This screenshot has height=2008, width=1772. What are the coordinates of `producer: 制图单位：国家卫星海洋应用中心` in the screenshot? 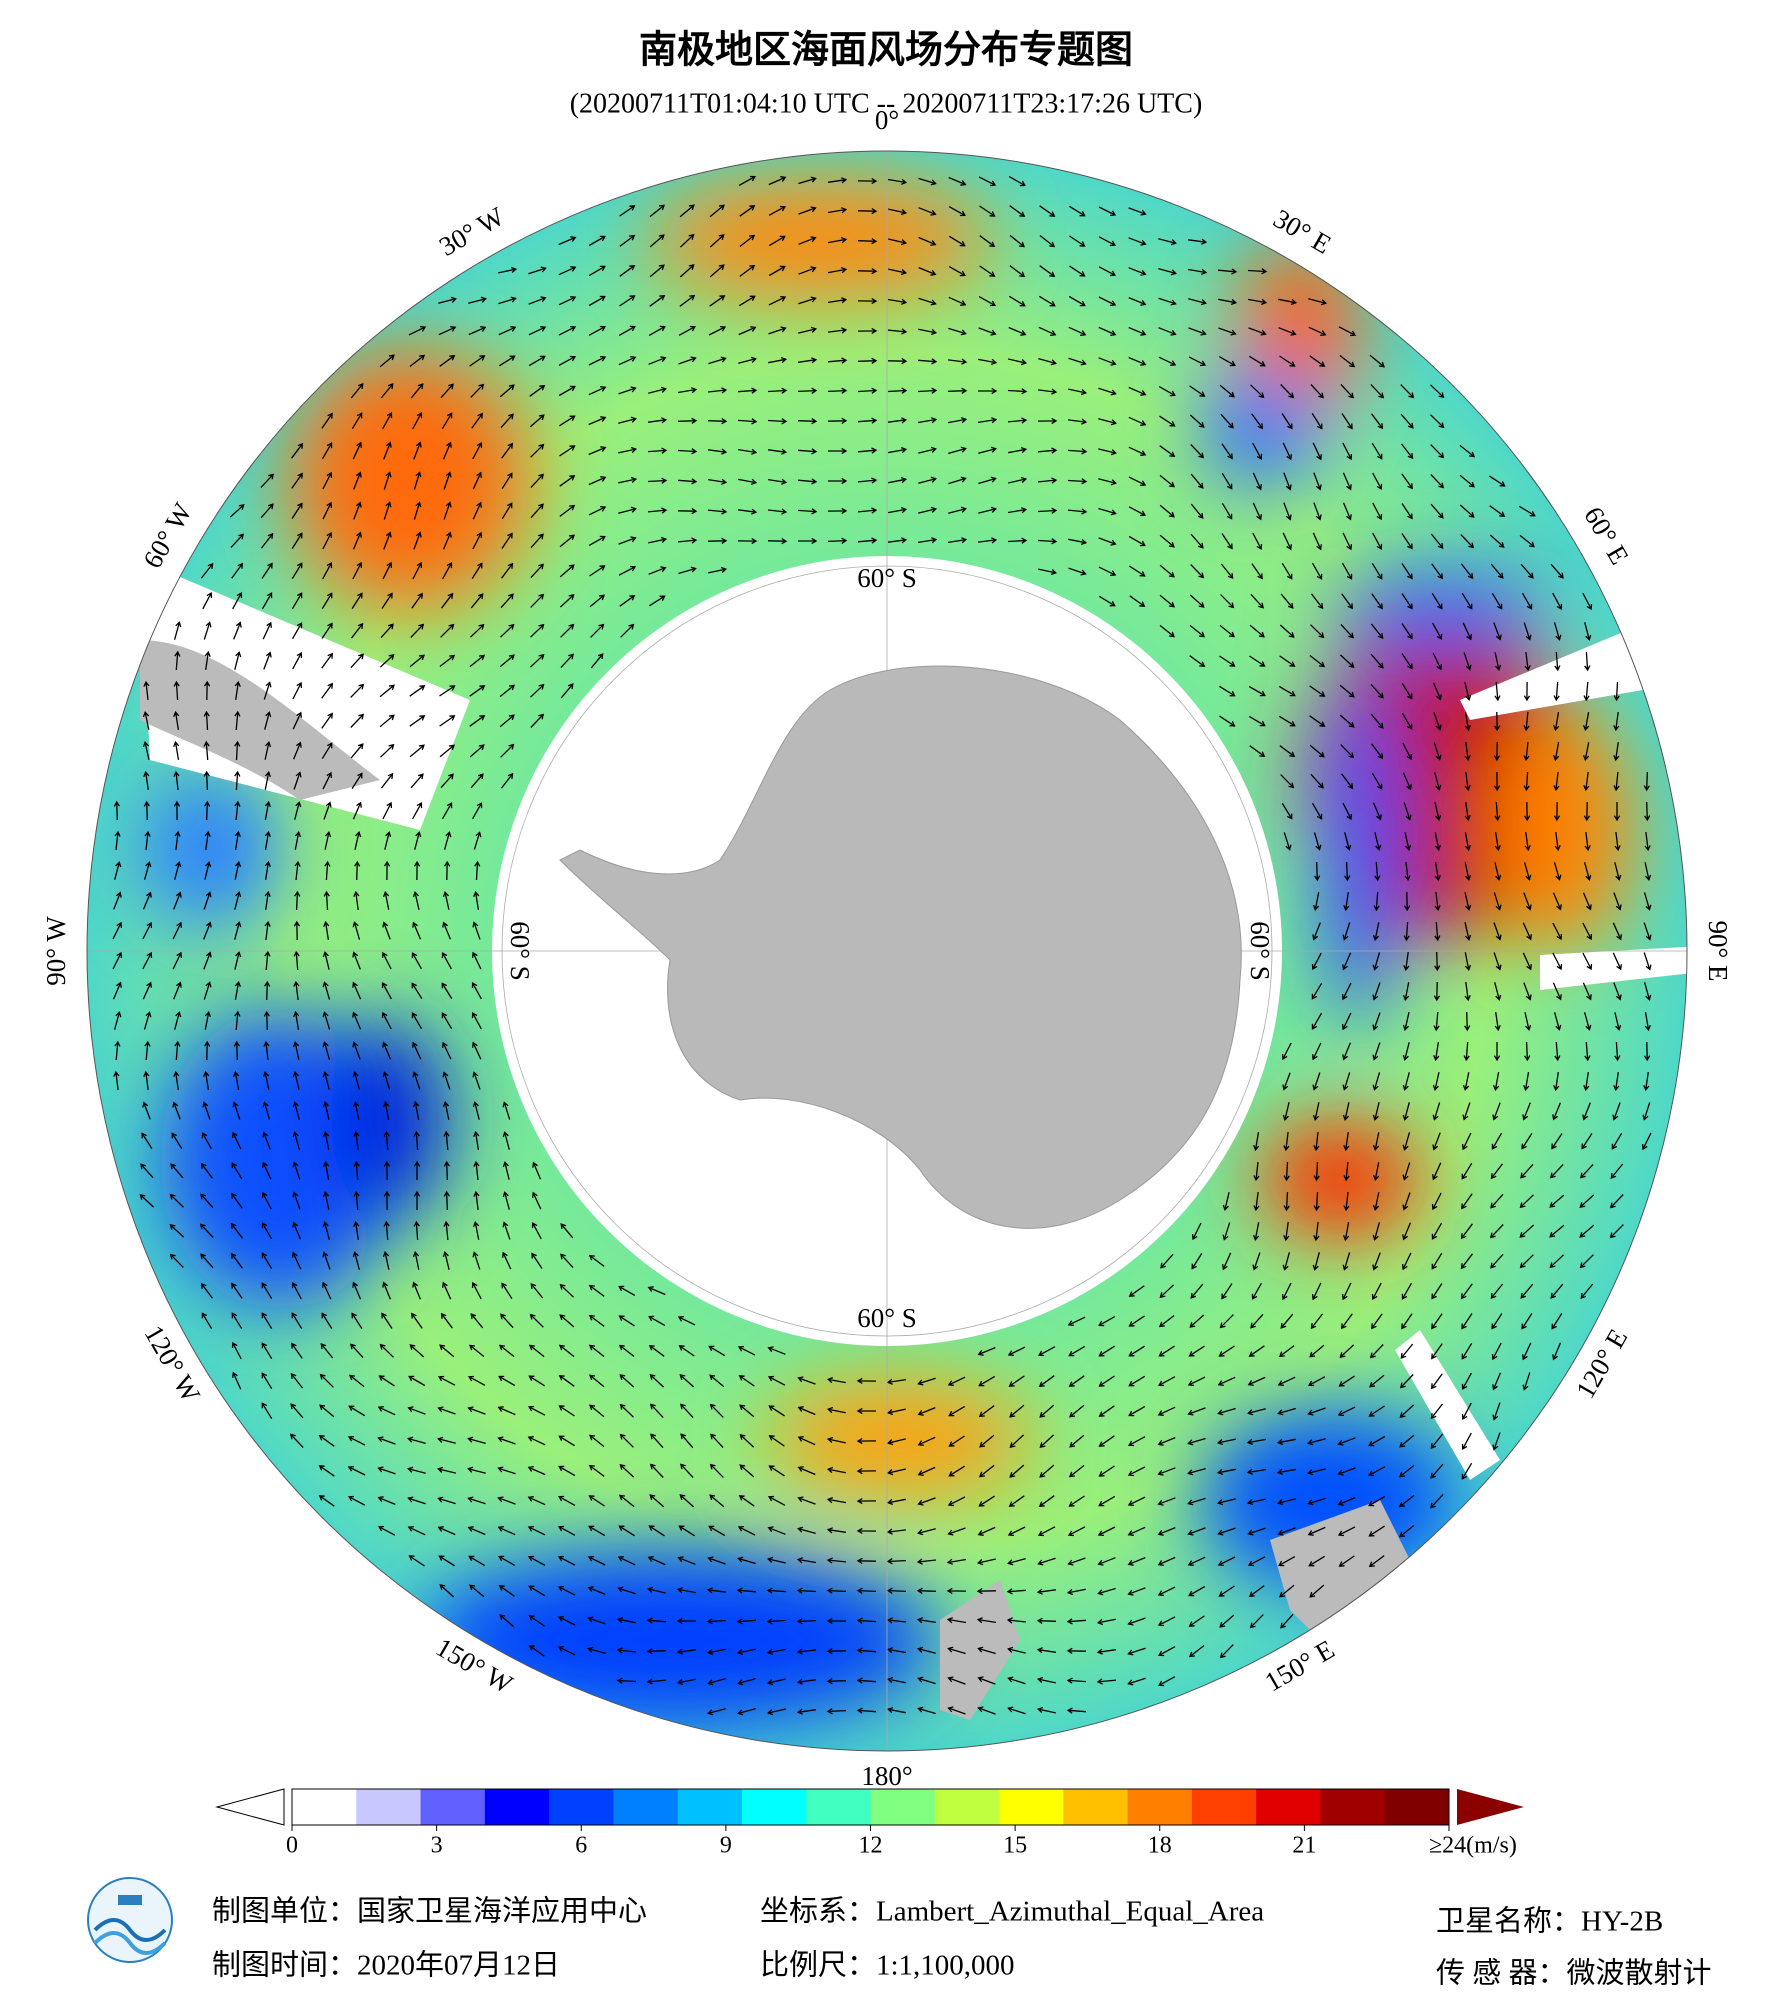 It's located at (429, 1911).